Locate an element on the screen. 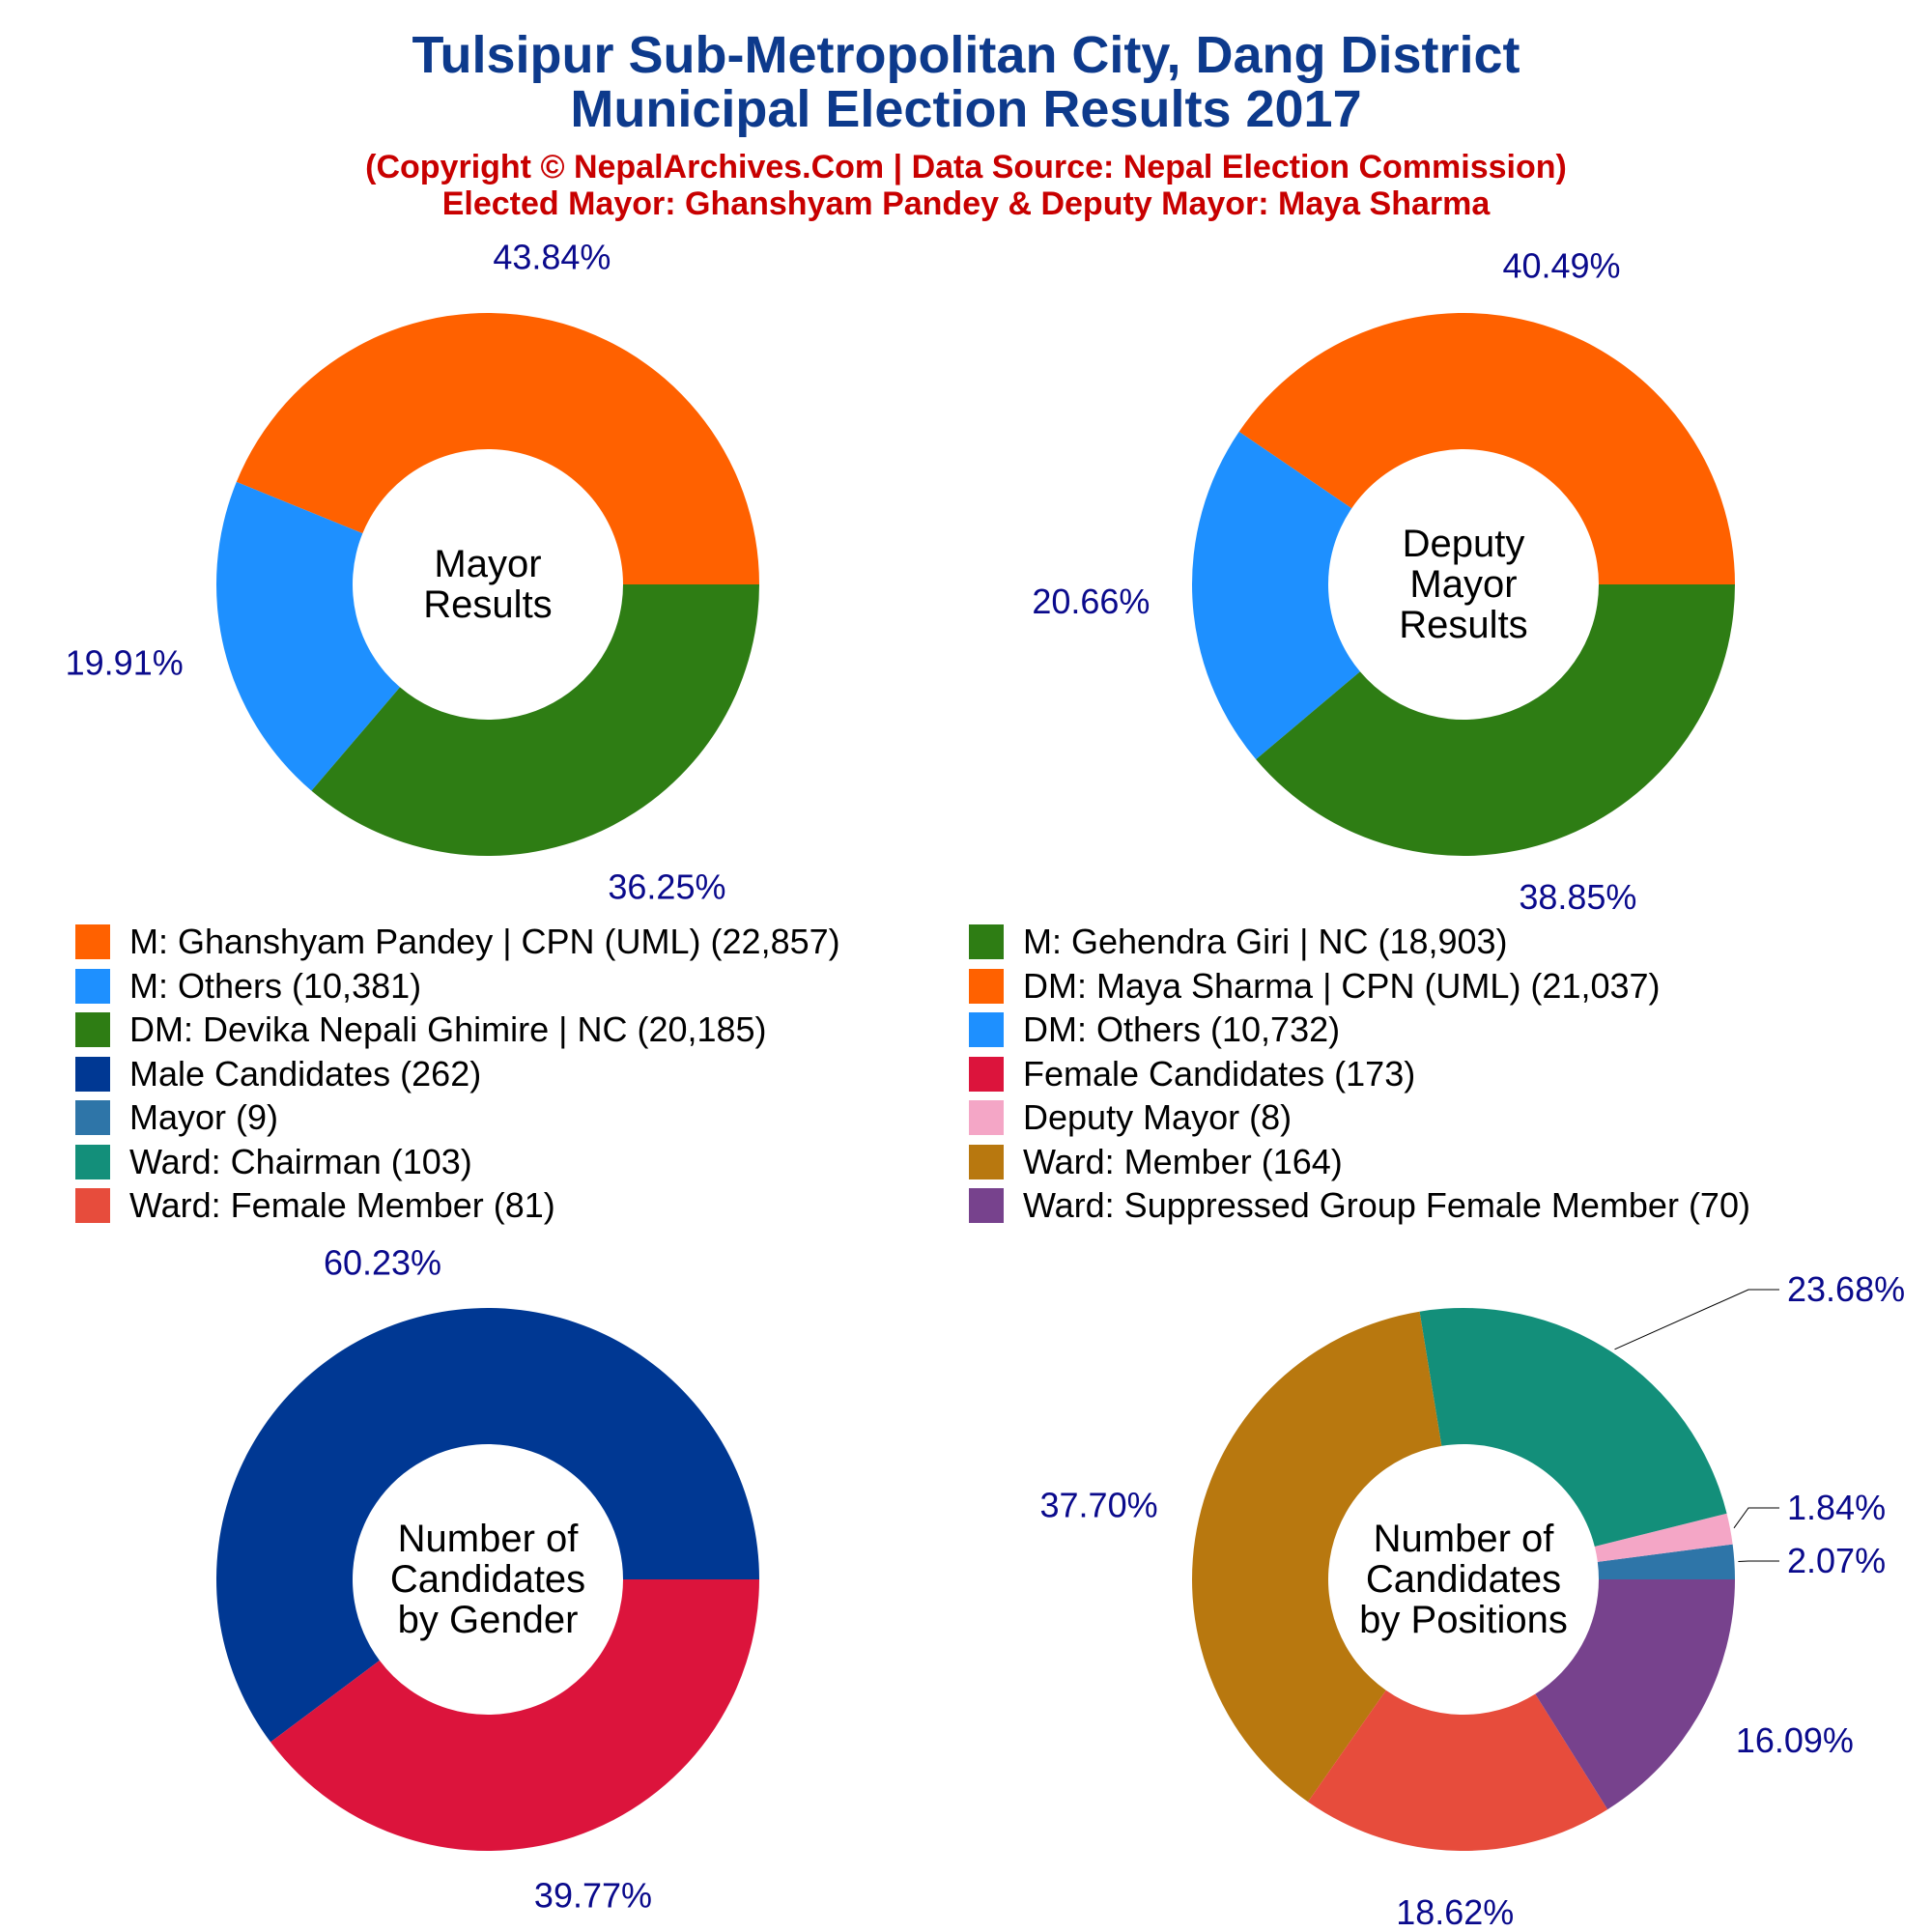  percent-label: 19.91% is located at coordinates (125, 662).